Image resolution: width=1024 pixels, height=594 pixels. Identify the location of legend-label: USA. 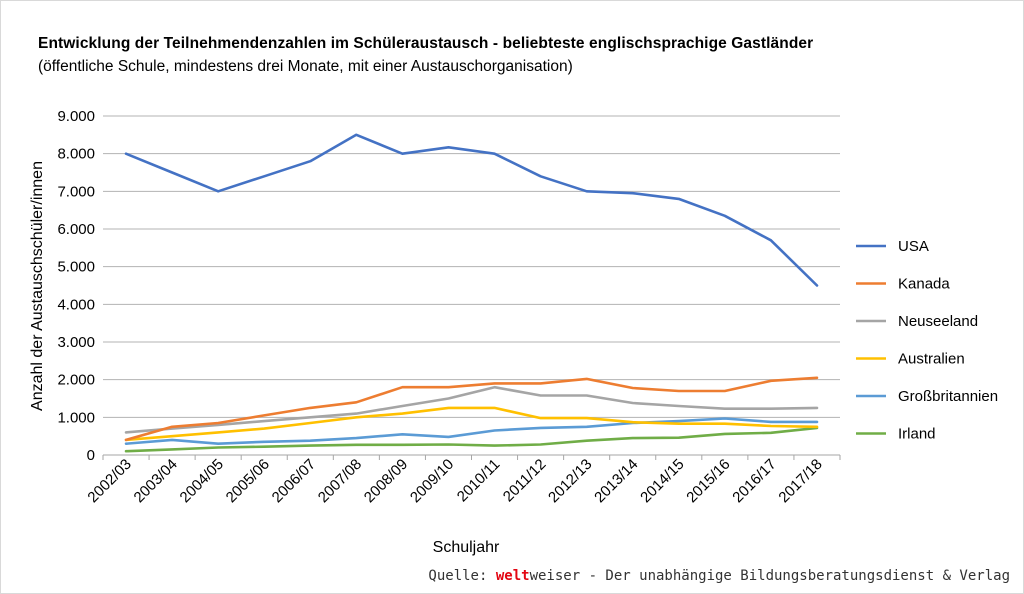
(913, 246).